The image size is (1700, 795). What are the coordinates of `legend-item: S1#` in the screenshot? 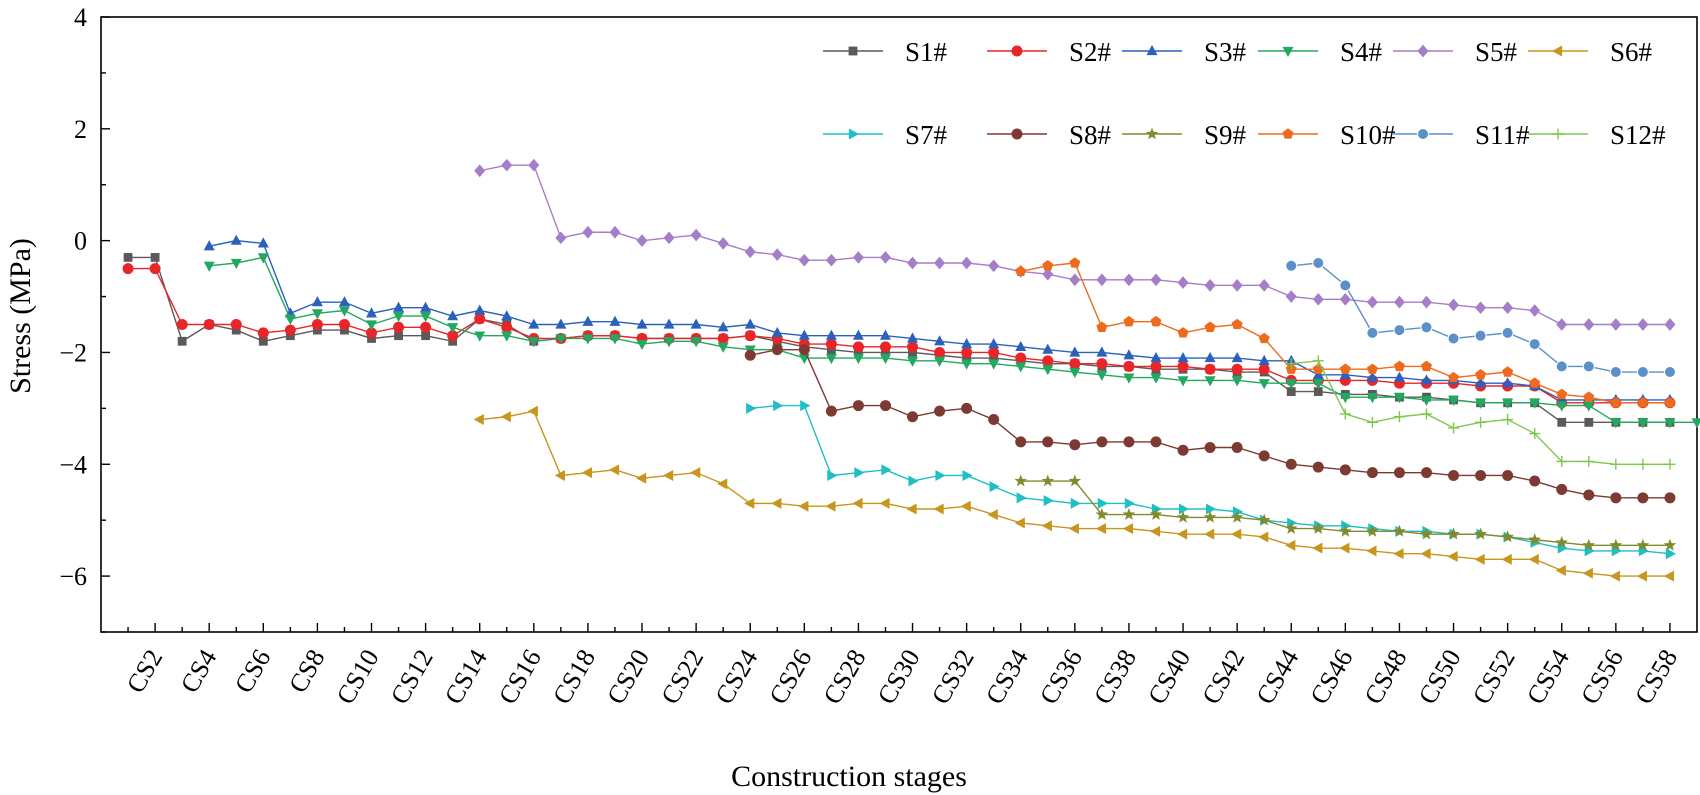 It's located at (885, 52).